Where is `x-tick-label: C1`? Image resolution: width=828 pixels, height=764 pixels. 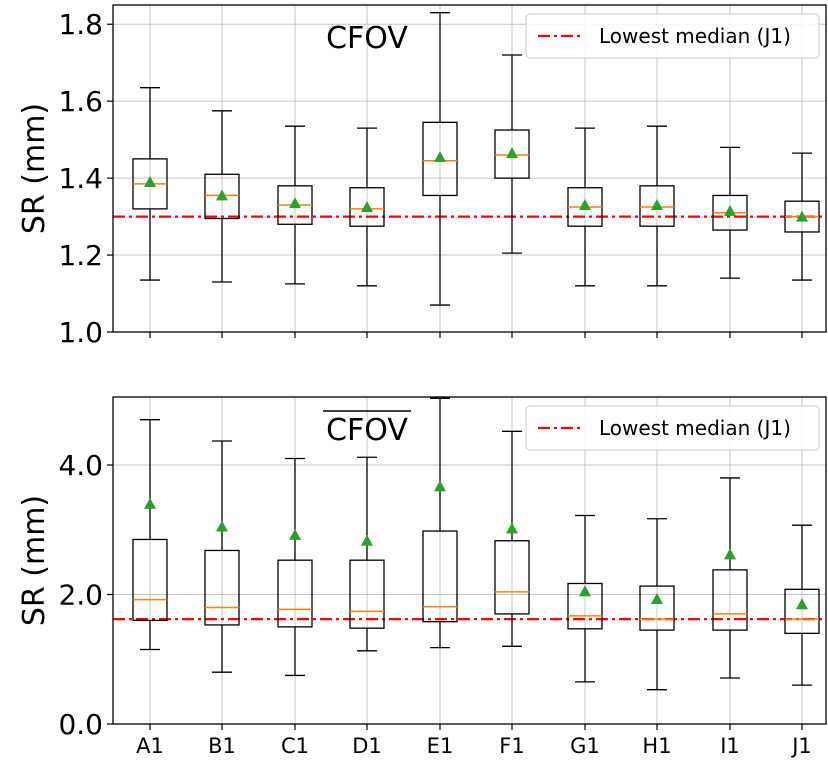 x-tick-label: C1 is located at coordinates (295, 746).